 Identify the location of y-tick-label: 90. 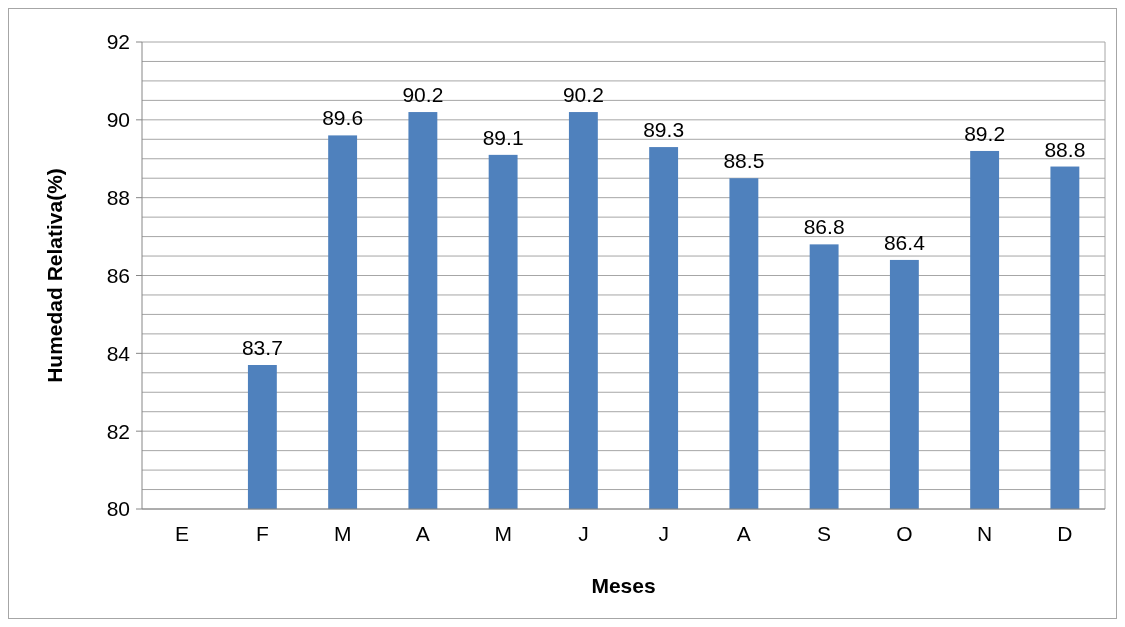
(118, 120).